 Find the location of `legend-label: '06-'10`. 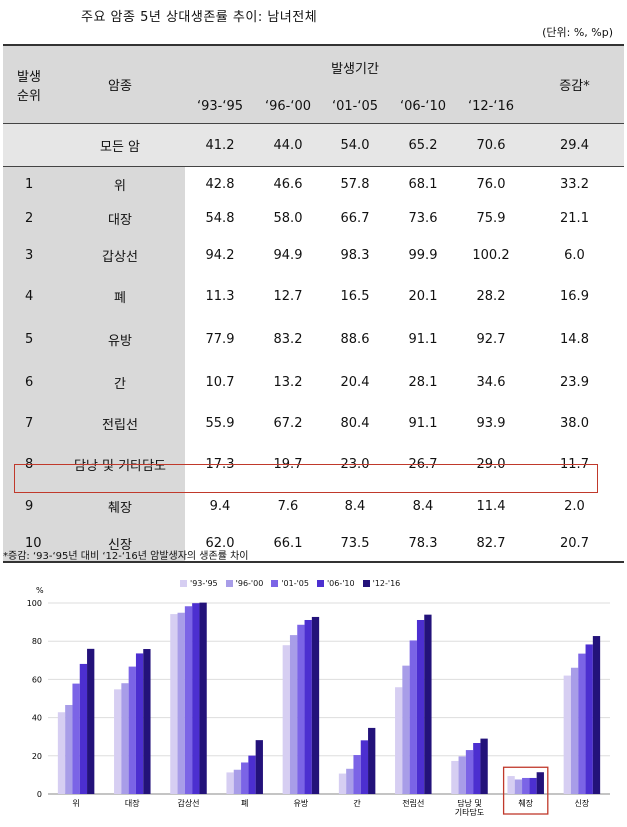

legend-label: '06-'10 is located at coordinates (340, 583).